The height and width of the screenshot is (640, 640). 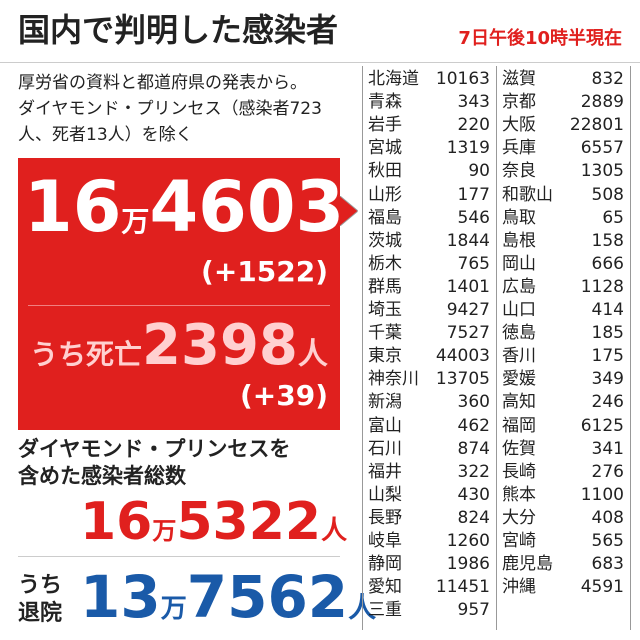 What do you see at coordinates (602, 494) in the screenshot?
I see `count: 1100` at bounding box center [602, 494].